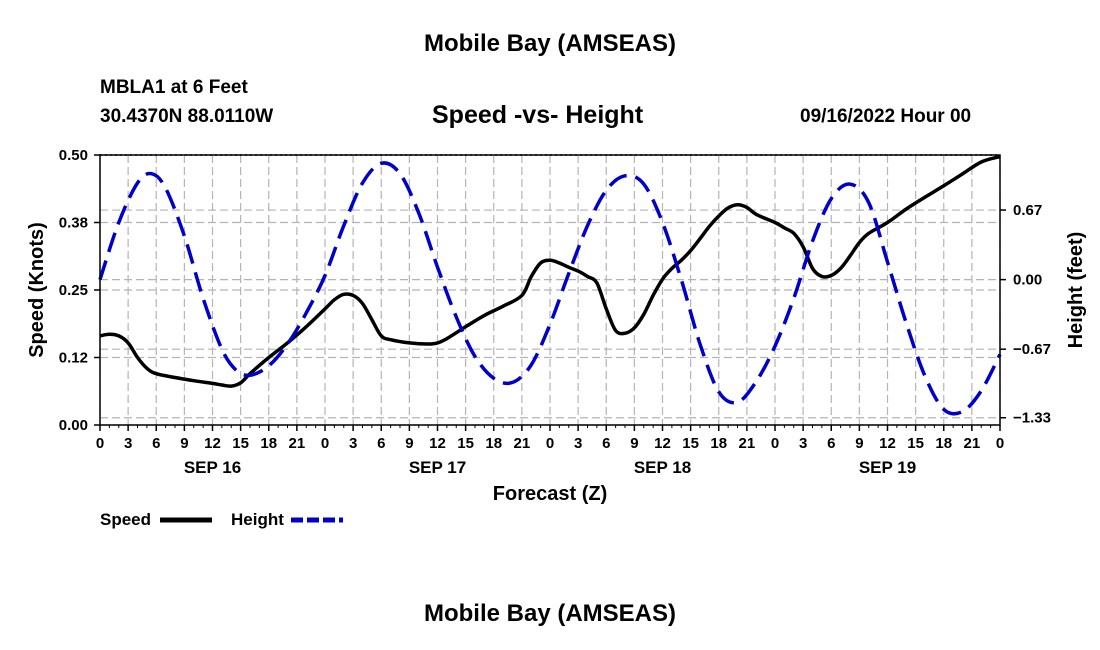  I want to click on y-tick-label: 0.12, so click(73, 358).